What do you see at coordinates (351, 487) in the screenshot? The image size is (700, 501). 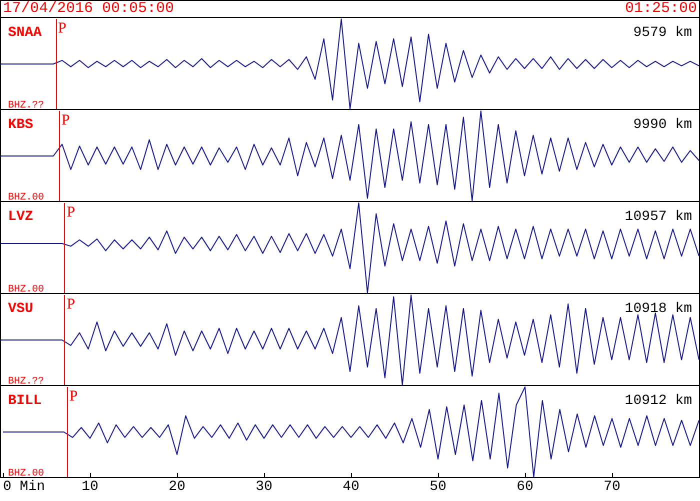 I see `x-tick-label: 40` at bounding box center [351, 487].